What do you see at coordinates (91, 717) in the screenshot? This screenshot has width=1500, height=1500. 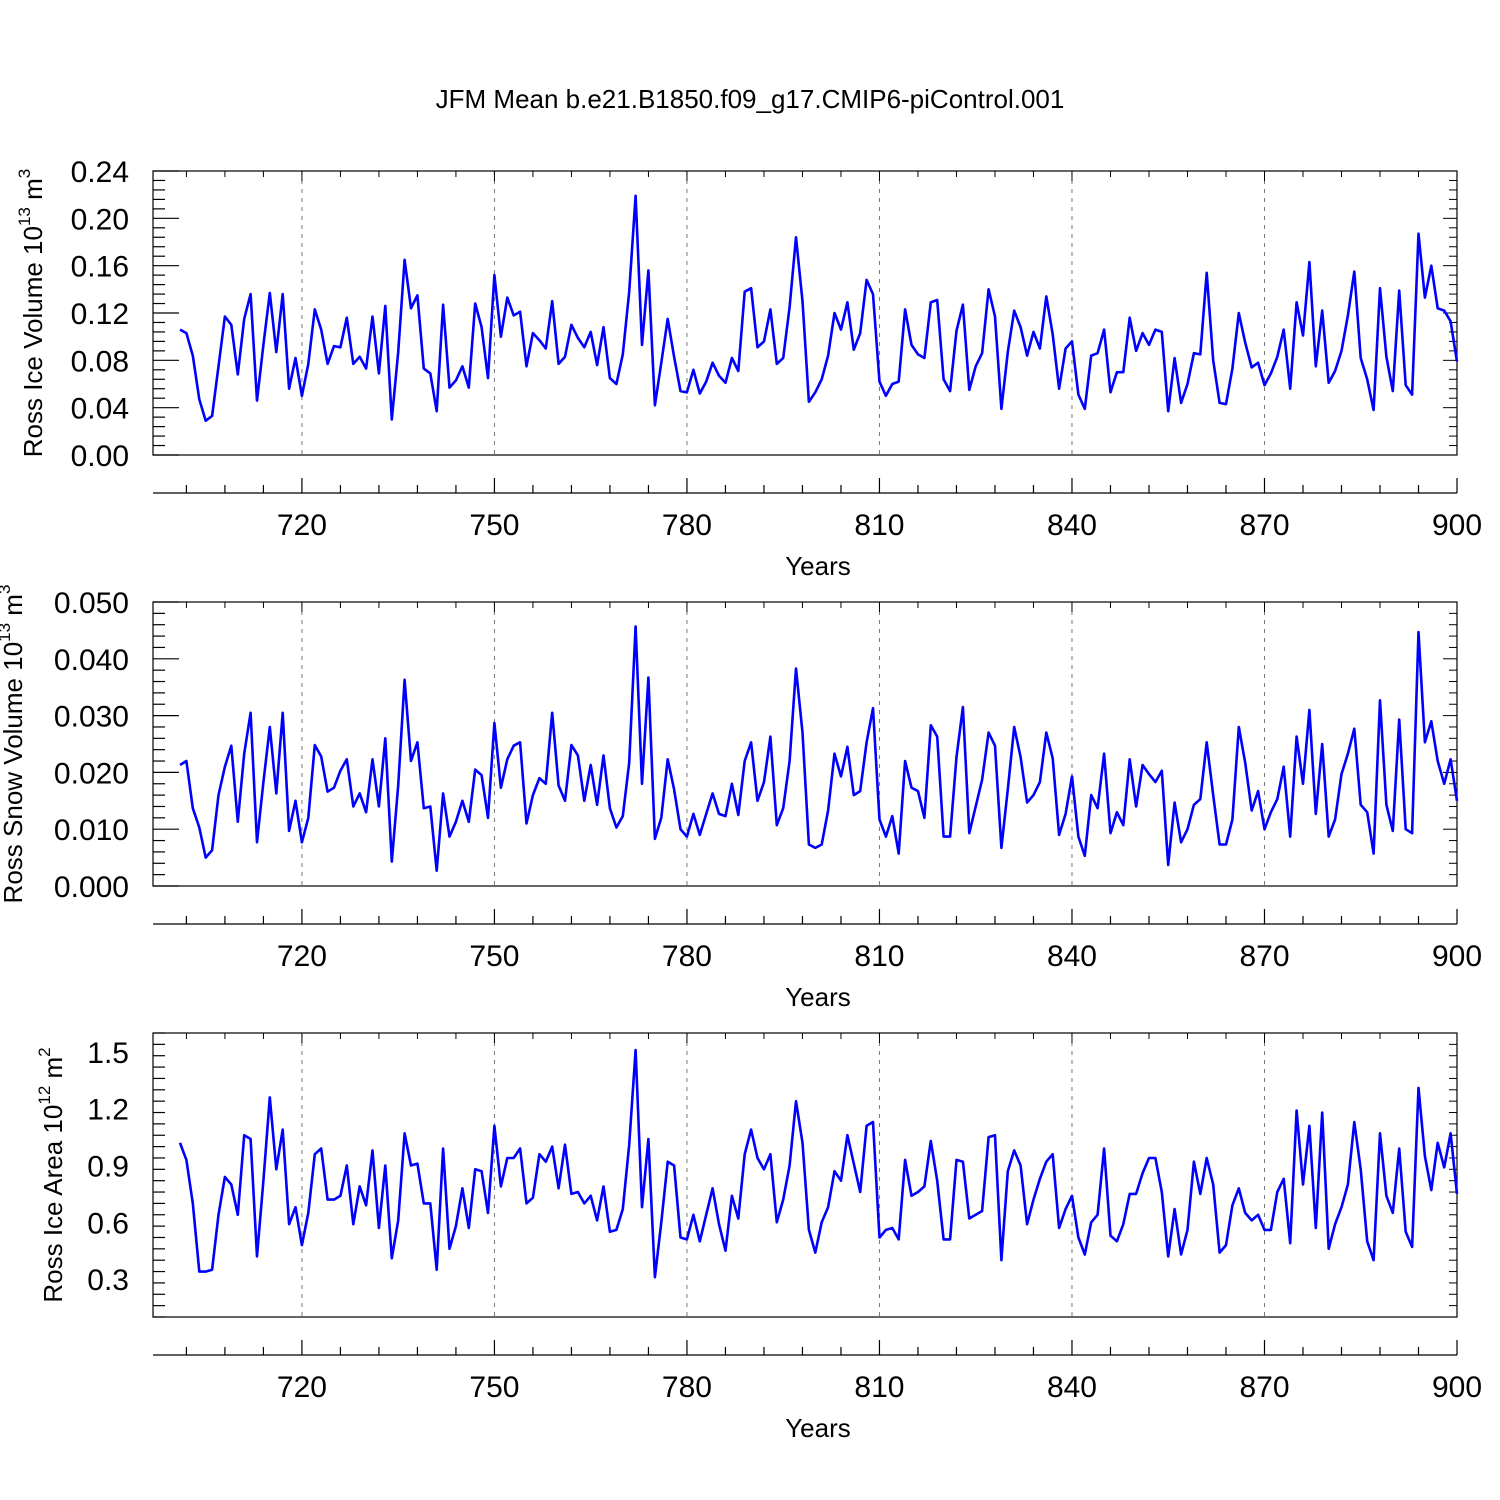 I see `y-tick-label: 0.030` at bounding box center [91, 717].